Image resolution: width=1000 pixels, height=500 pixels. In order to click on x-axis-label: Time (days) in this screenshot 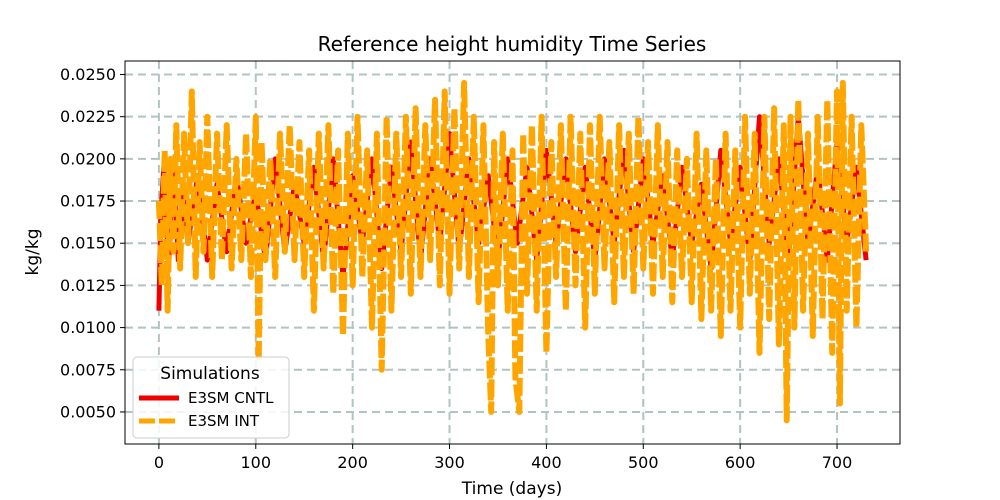, I will do `click(511, 489)`.